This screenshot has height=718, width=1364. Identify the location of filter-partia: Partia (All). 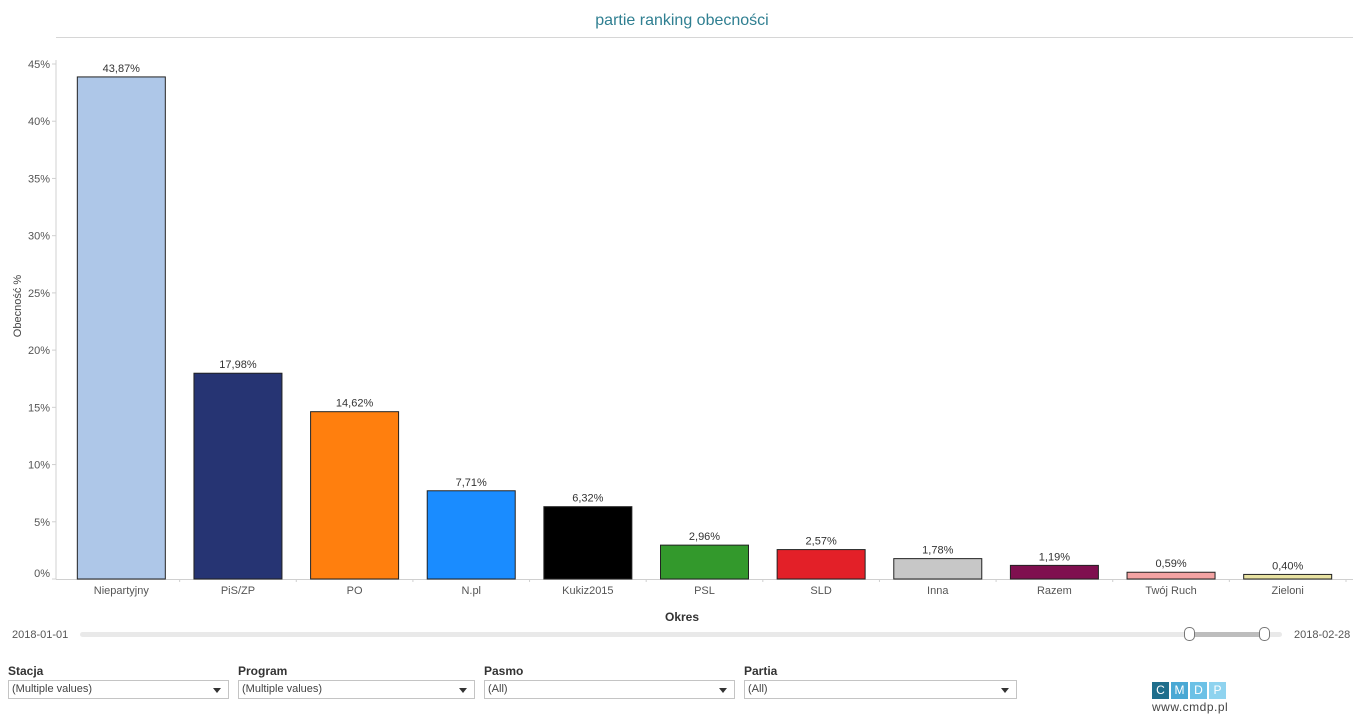
(880, 681).